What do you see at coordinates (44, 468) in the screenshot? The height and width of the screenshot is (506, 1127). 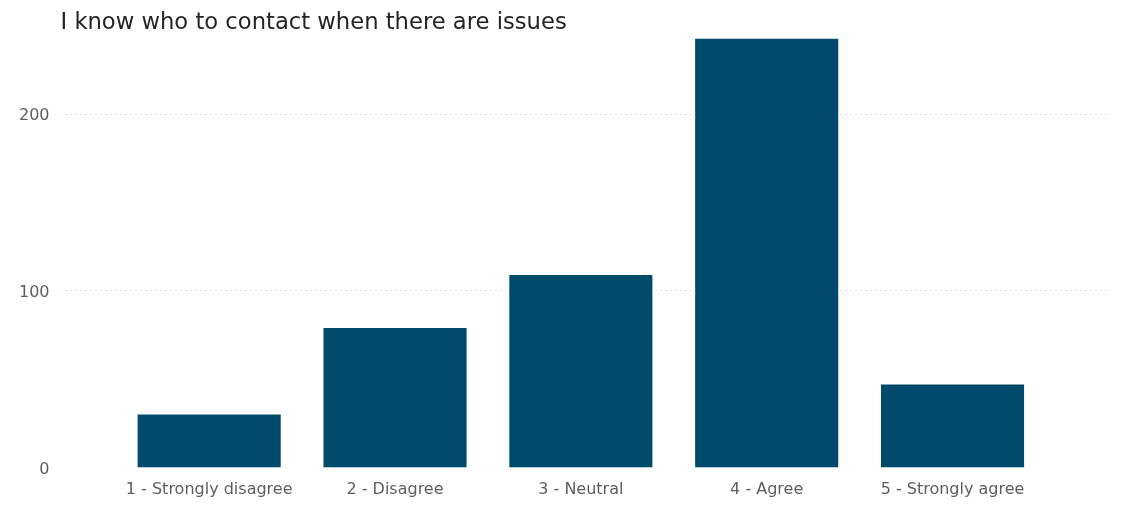 I see `y-tick-label: 0` at bounding box center [44, 468].